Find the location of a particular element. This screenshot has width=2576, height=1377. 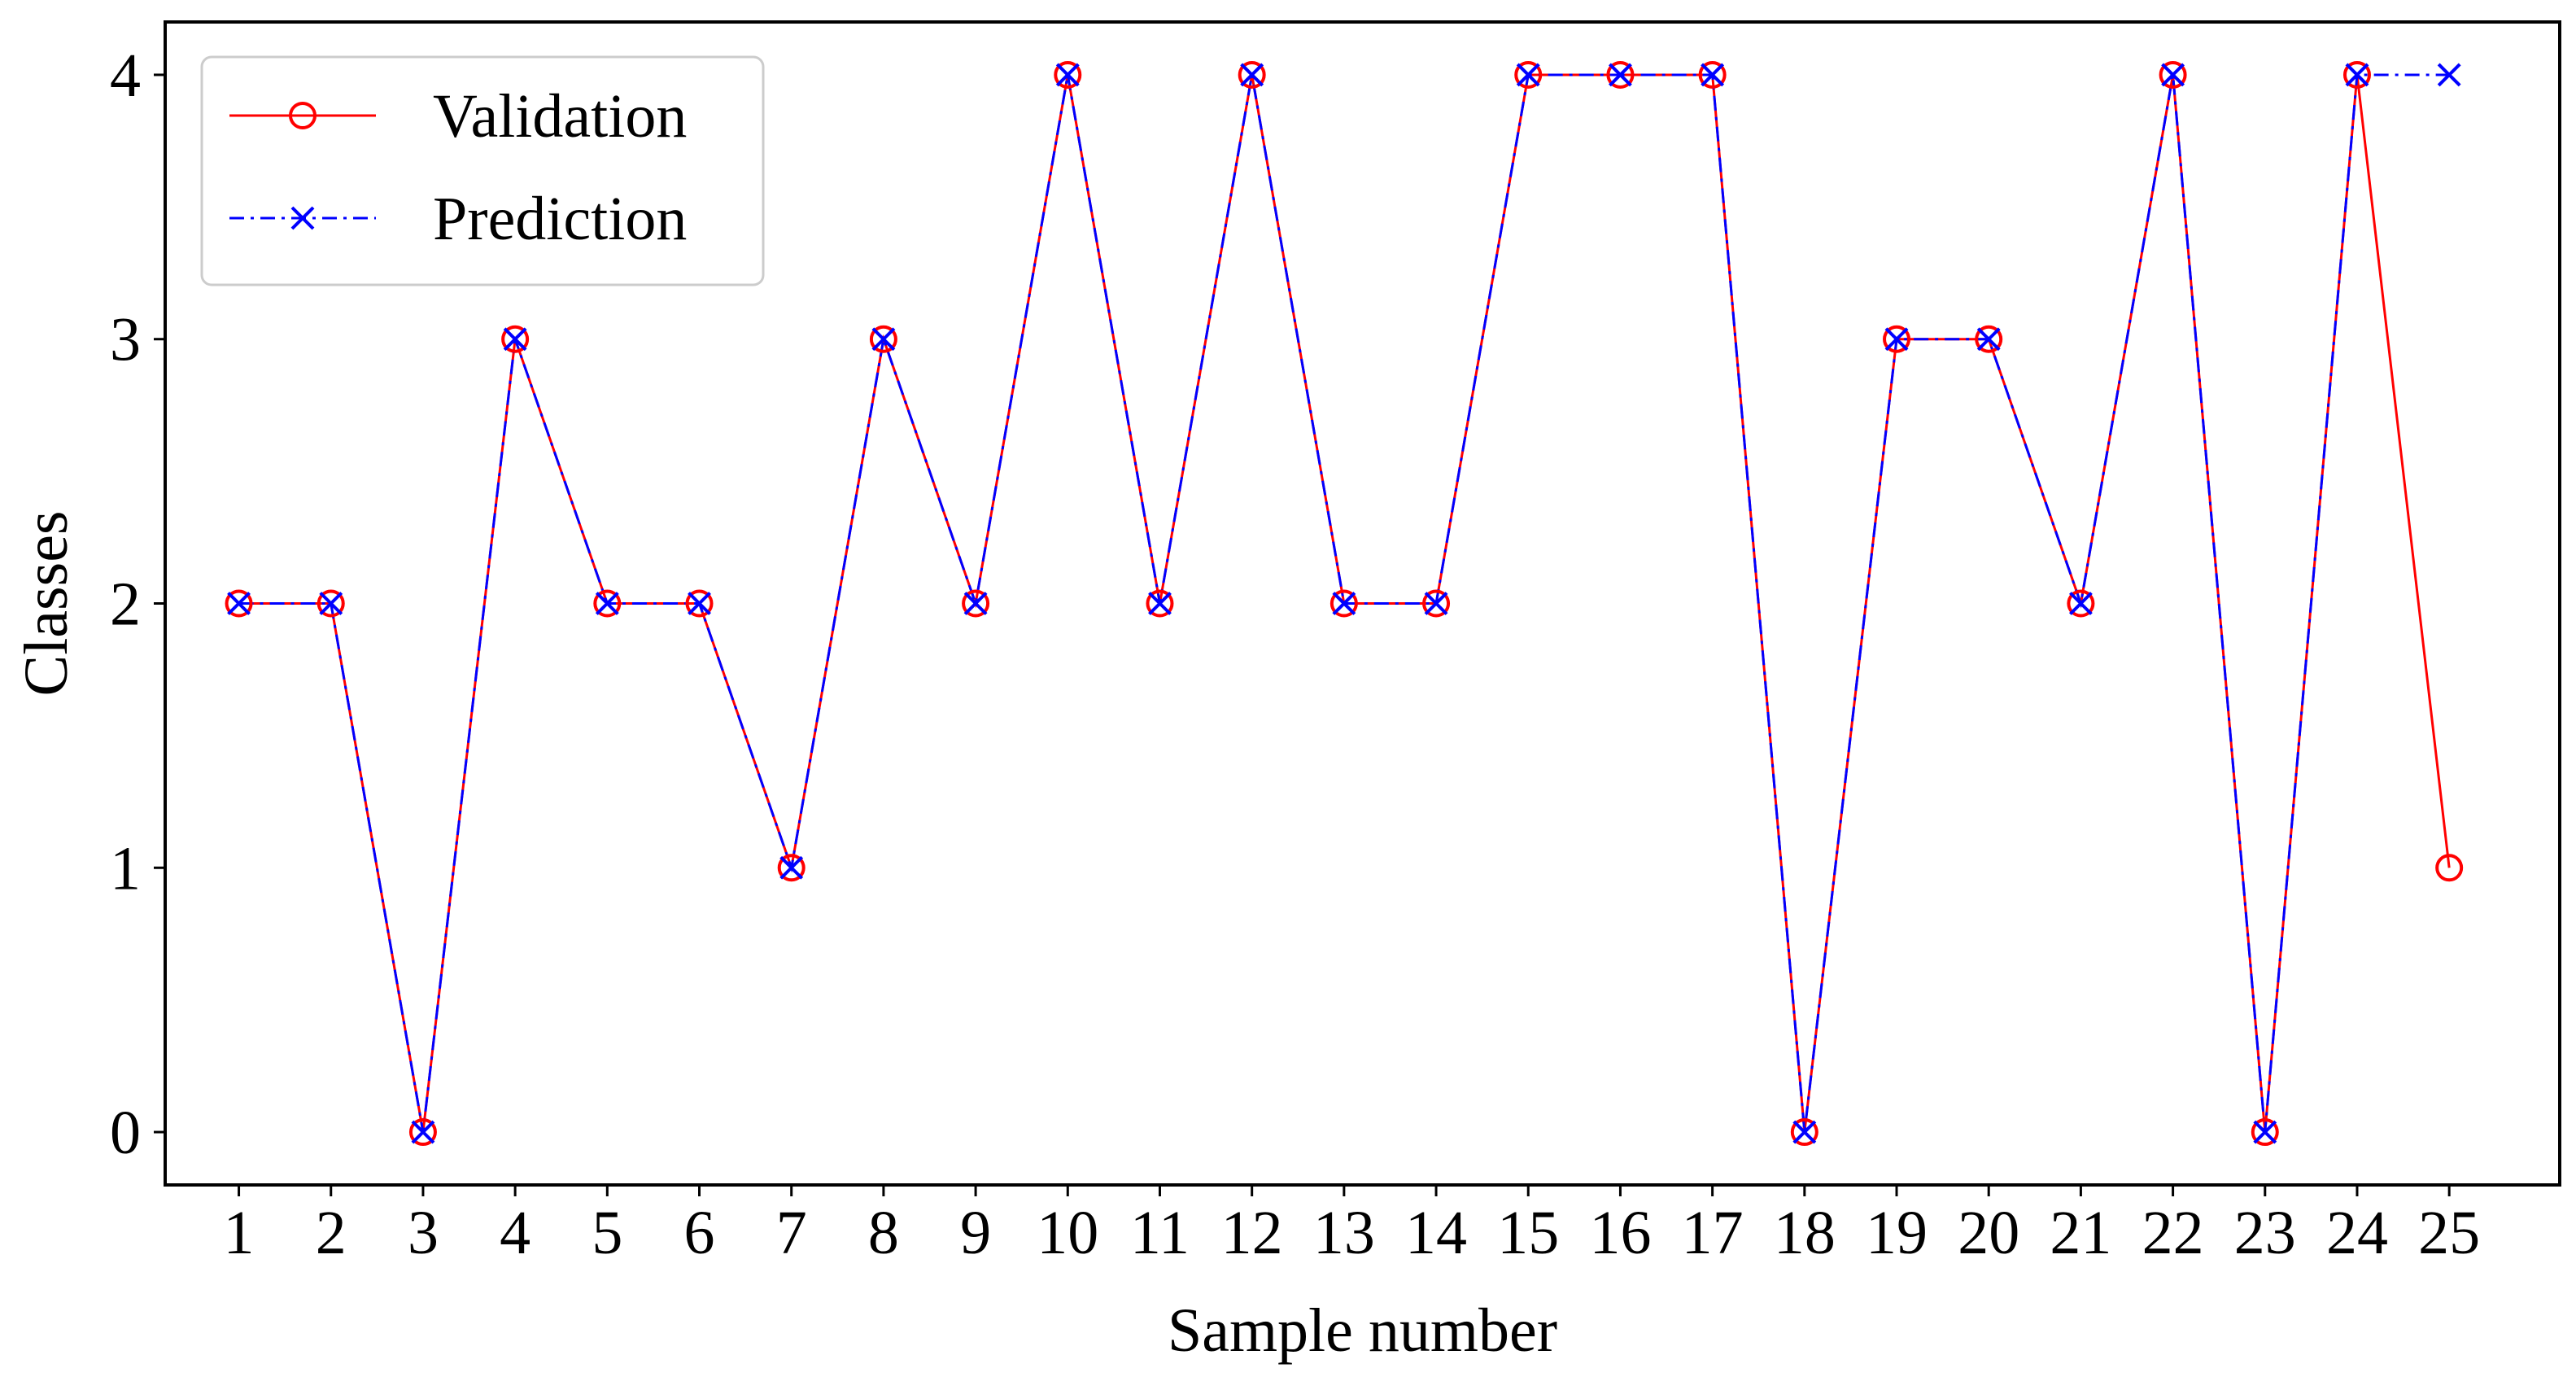

x-tick-label: 20 is located at coordinates (1988, 1233).